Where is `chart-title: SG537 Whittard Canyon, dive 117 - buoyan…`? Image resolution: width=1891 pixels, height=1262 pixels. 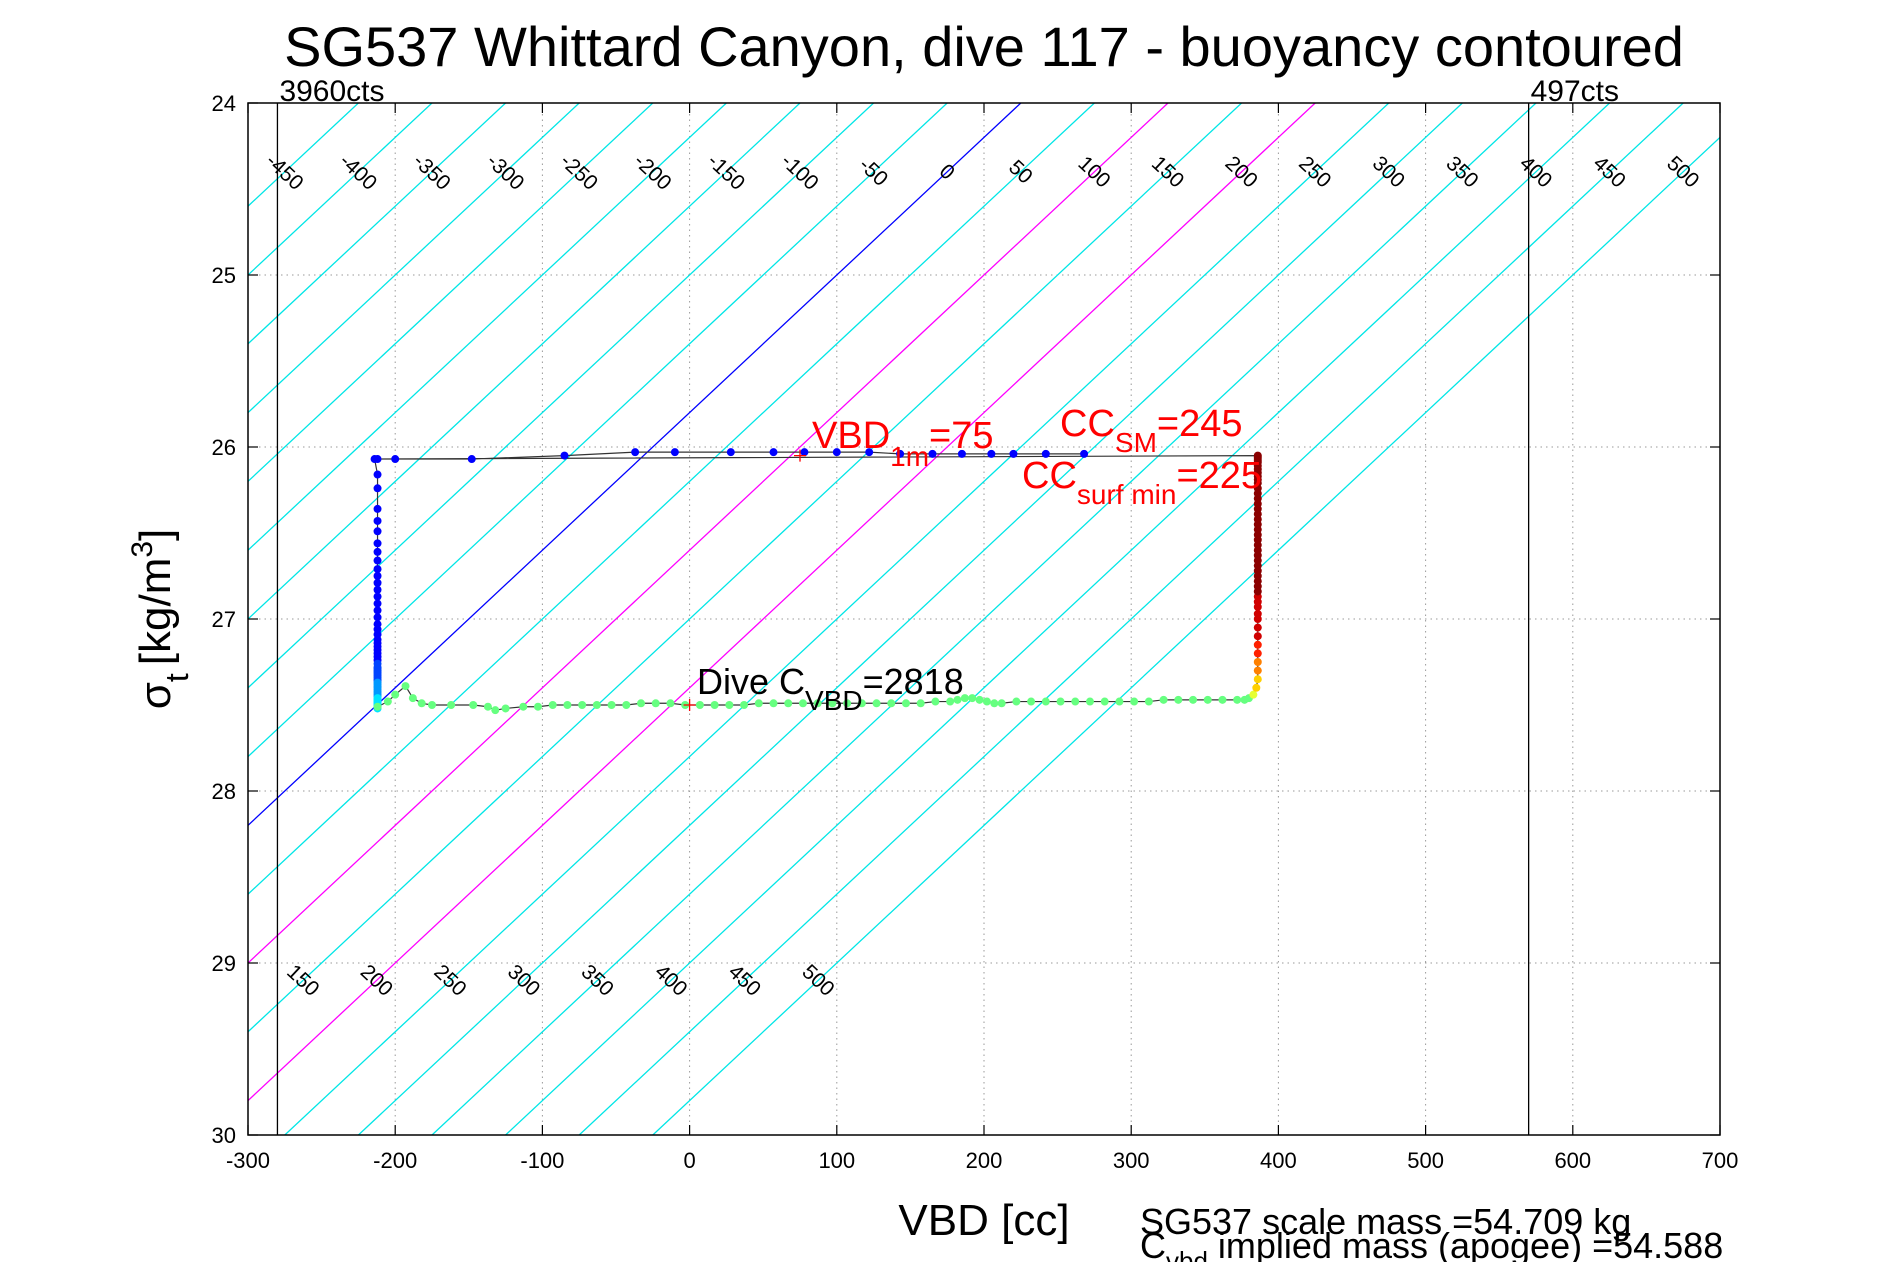 chart-title: SG537 Whittard Canyon, dive 117 - buoyan… is located at coordinates (984, 46).